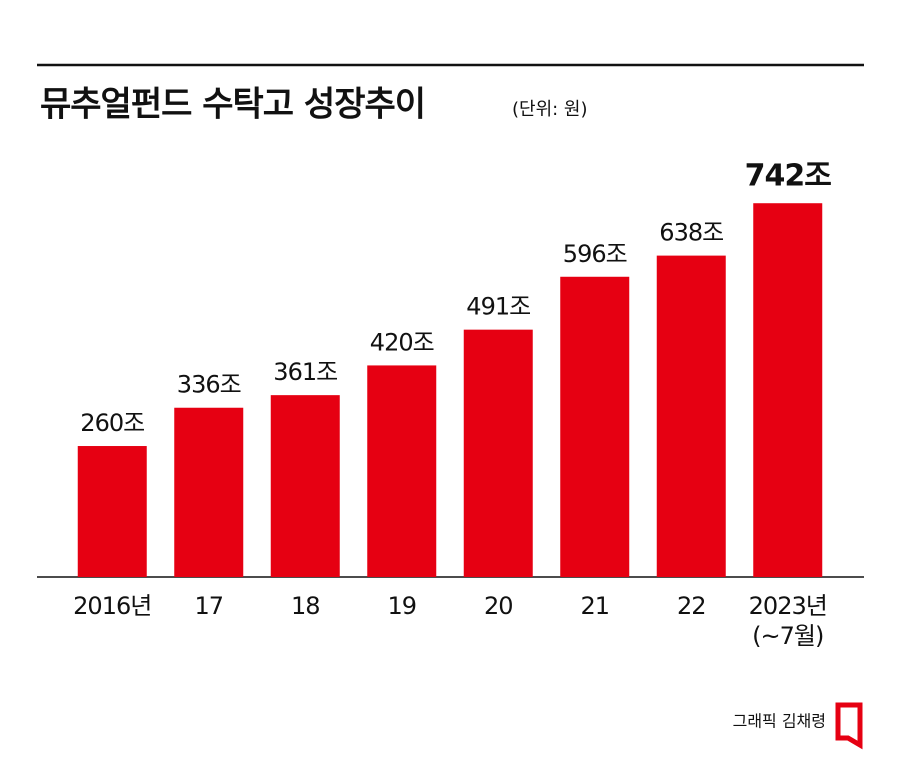 This screenshot has width=901, height=762. Describe the element at coordinates (498, 606) in the screenshot. I see `x-tick-label: 20` at that location.